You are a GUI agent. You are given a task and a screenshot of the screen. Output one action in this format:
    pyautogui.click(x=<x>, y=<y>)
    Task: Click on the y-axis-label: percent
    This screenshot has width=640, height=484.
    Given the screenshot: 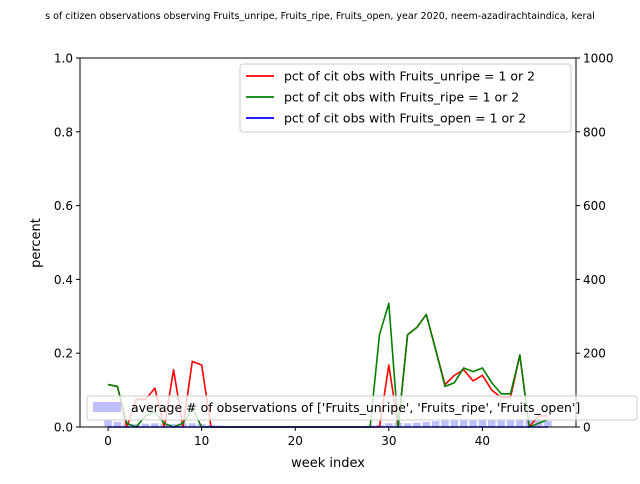 What is the action you would take?
    pyautogui.click(x=36, y=243)
    